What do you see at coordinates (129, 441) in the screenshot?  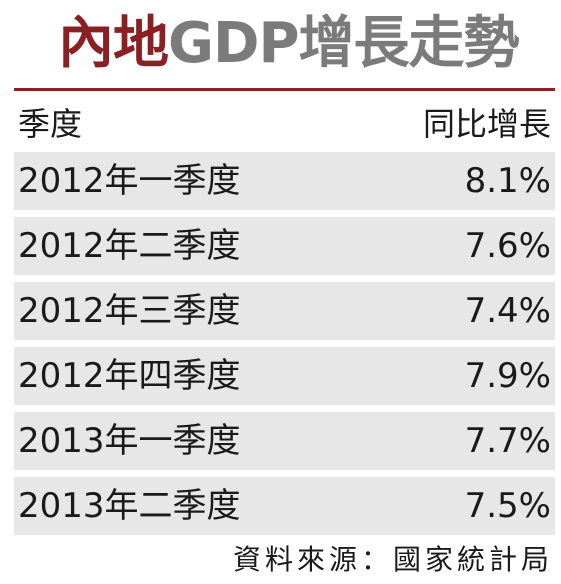 I see `quarter-cell: 2013年一季度` at bounding box center [129, 441].